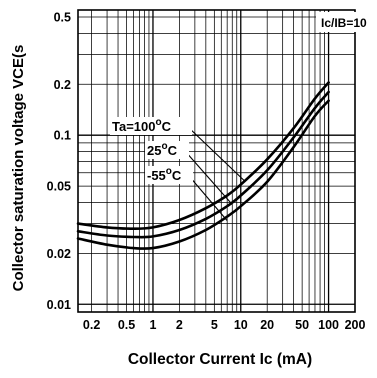 Image resolution: width=377 pixels, height=378 pixels. What do you see at coordinates (355, 325) in the screenshot?
I see `x-tick-label: 200` at bounding box center [355, 325].